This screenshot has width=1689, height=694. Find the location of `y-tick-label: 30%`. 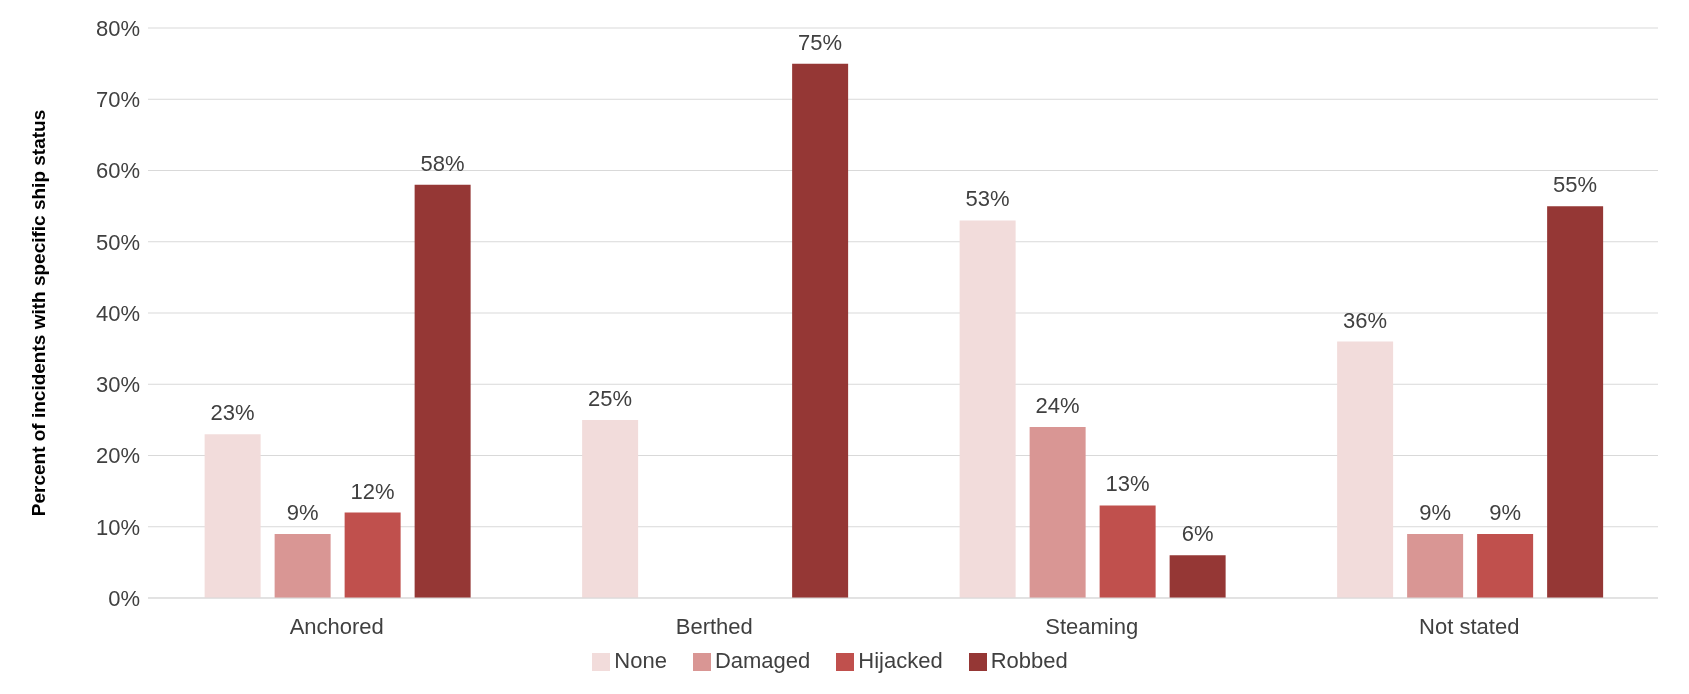

y-tick-label: 30% is located at coordinates (117, 385).